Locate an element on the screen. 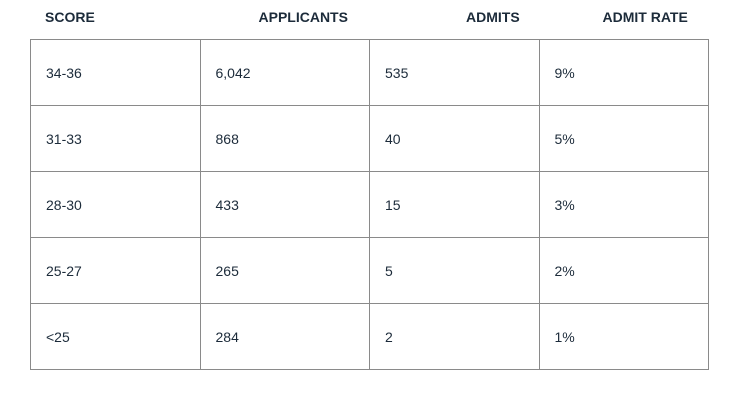  table-row: 34-36 6,042 535 9% is located at coordinates (369, 72).